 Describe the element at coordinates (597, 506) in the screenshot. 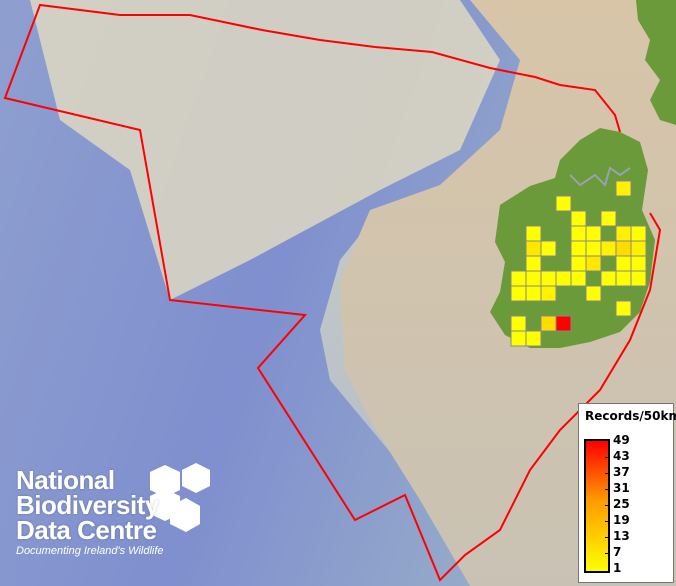

I see `color-ramp` at that location.